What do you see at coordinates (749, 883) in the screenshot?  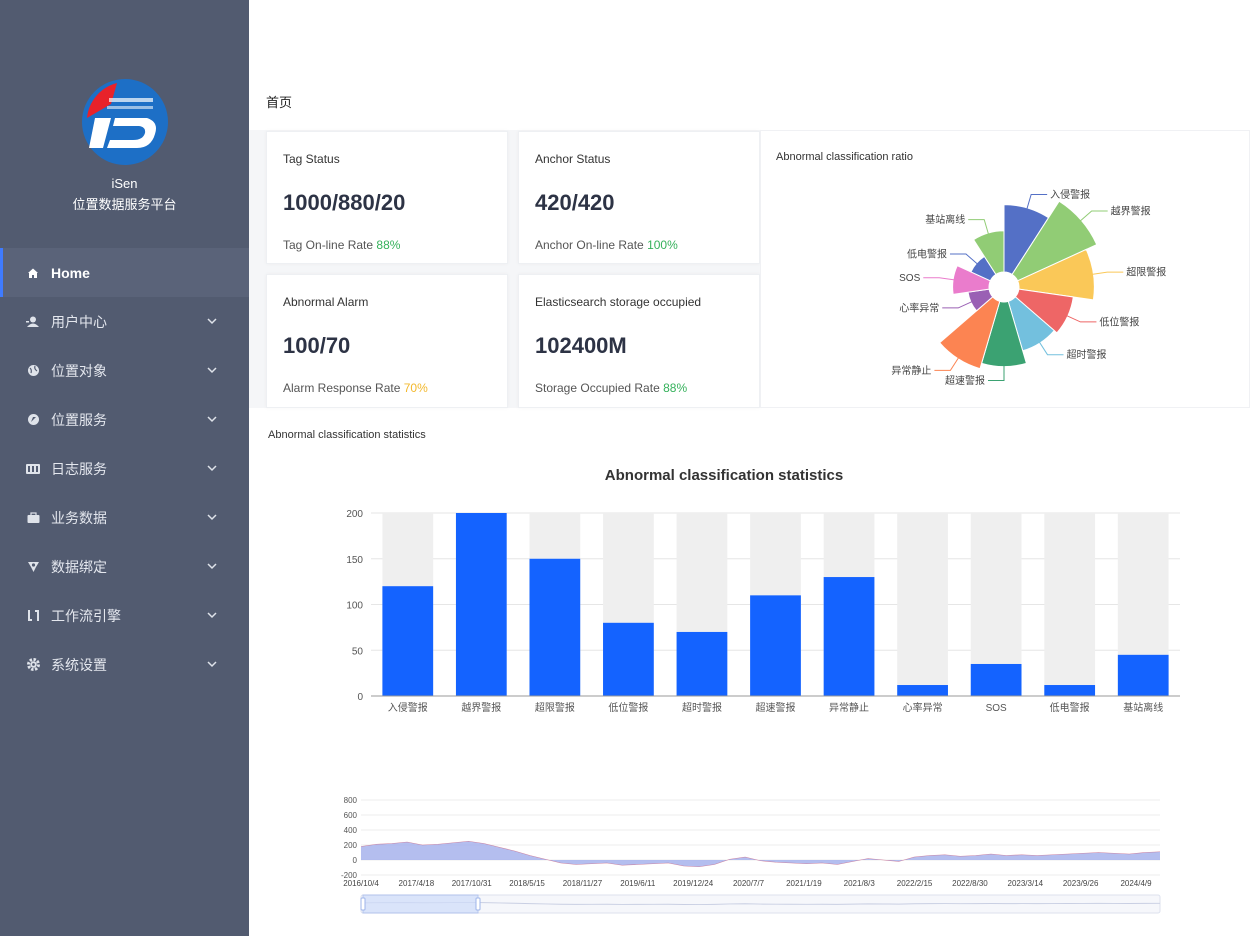 I see `area-x-tick: 2020/7/7` at bounding box center [749, 883].